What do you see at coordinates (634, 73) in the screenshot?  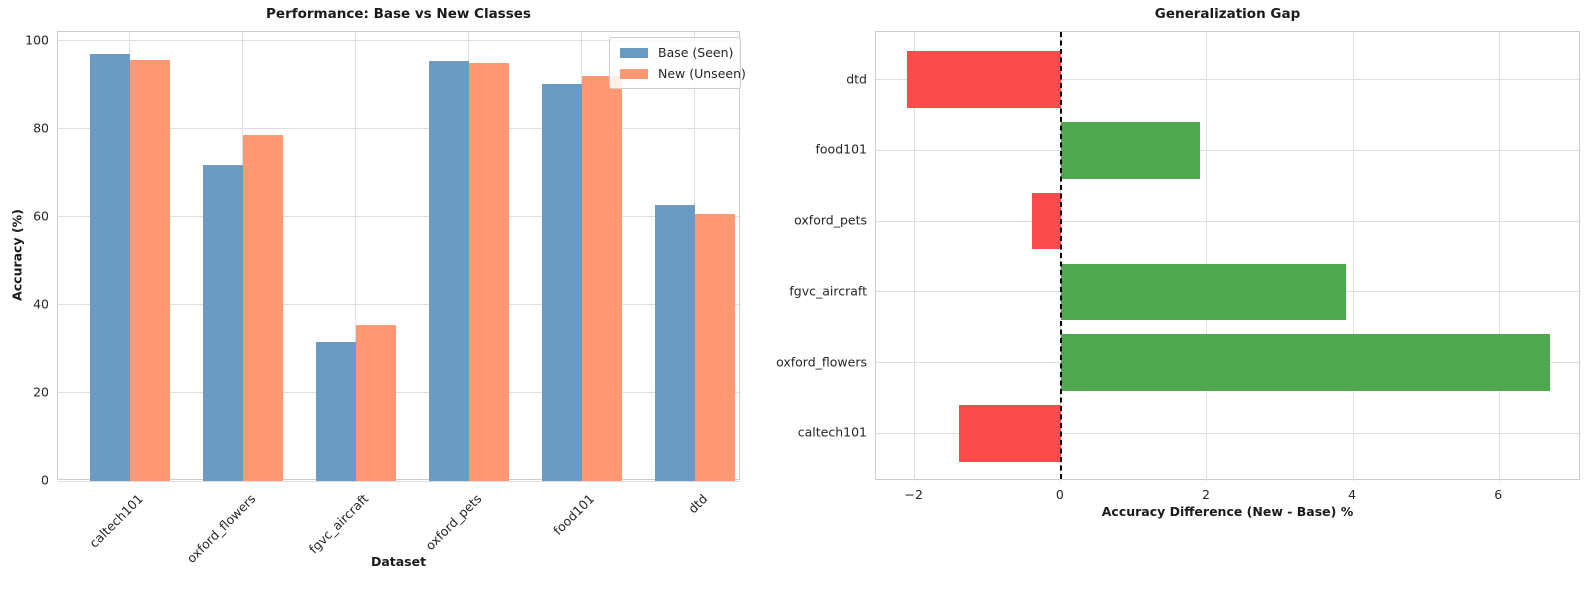 I see `legend-swatch-new` at bounding box center [634, 73].